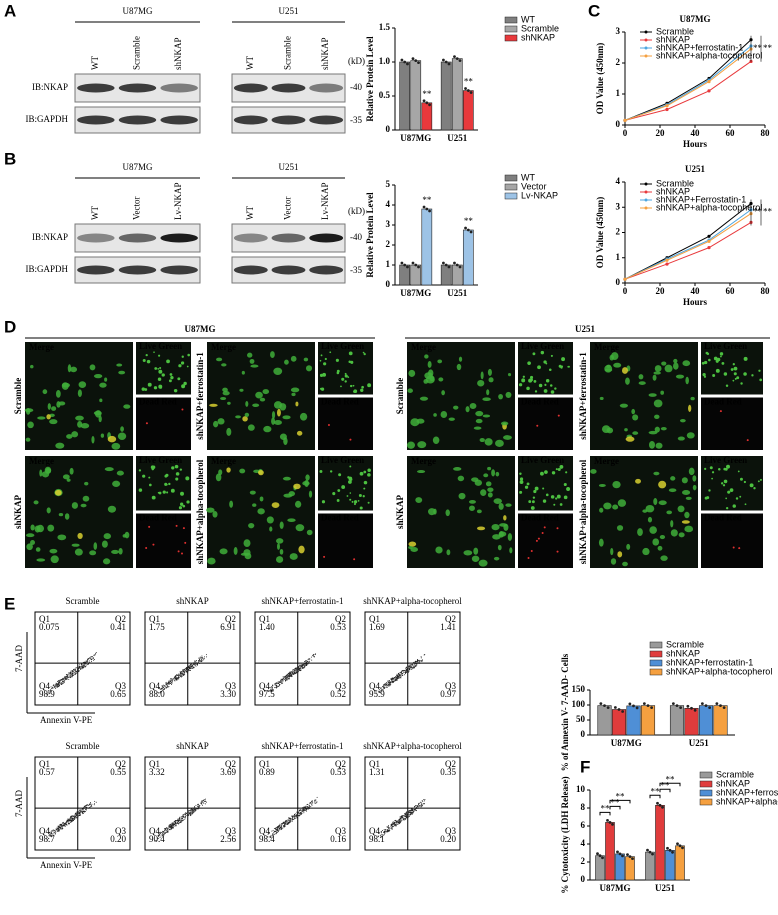 This screenshot has width=778, height=915. Describe the element at coordinates (160, 346) in the screenshot. I see `channel-label: Live Green` at that location.